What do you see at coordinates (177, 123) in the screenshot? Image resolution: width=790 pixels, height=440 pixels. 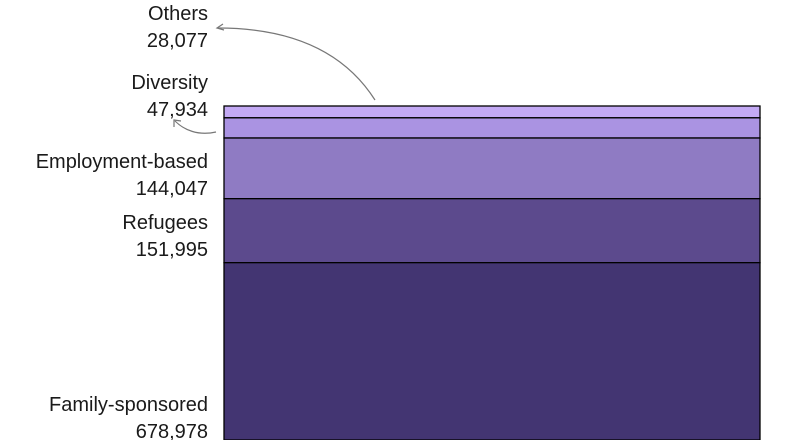 I see `arrowhead-diversity-icon` at bounding box center [177, 123].